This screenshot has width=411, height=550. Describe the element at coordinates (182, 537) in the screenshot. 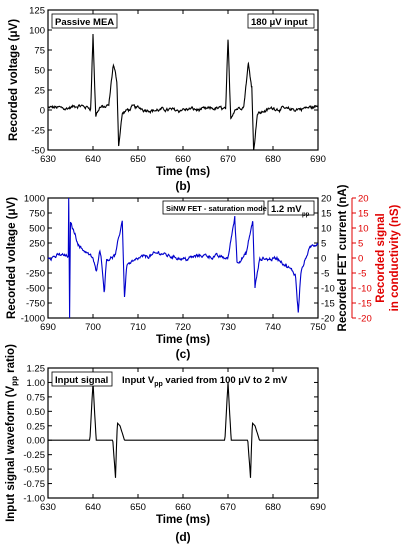

I see `chart-d-panel-label: (d)` at that location.